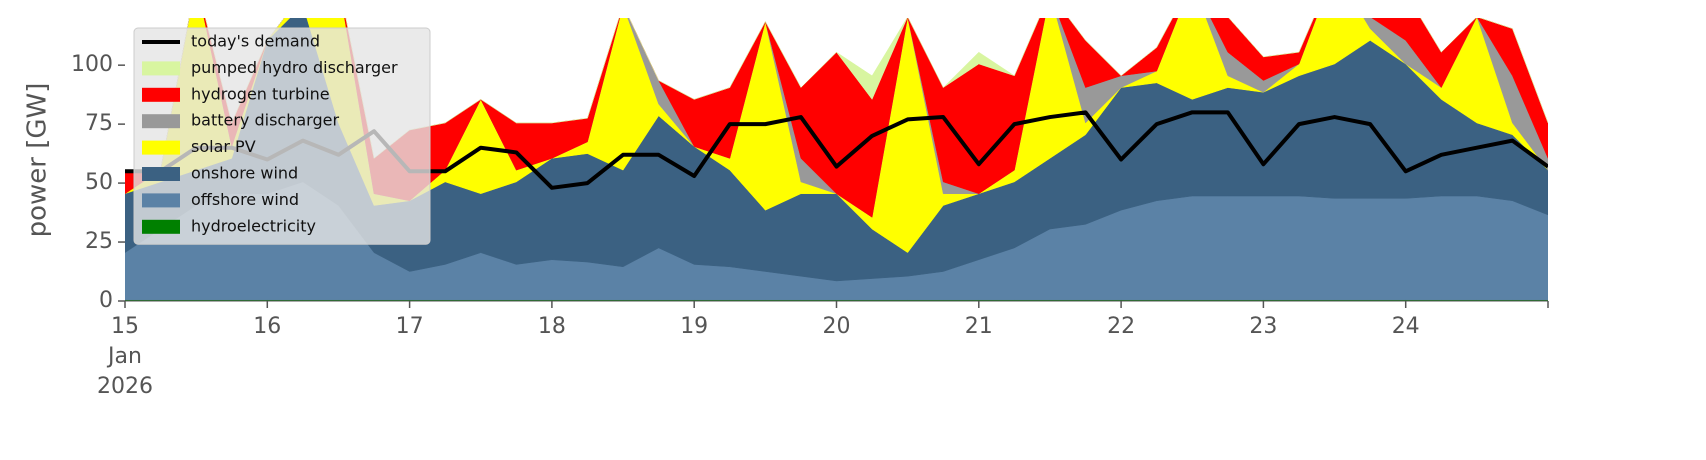  I want to click on legend-label: solar PV, so click(223, 146).